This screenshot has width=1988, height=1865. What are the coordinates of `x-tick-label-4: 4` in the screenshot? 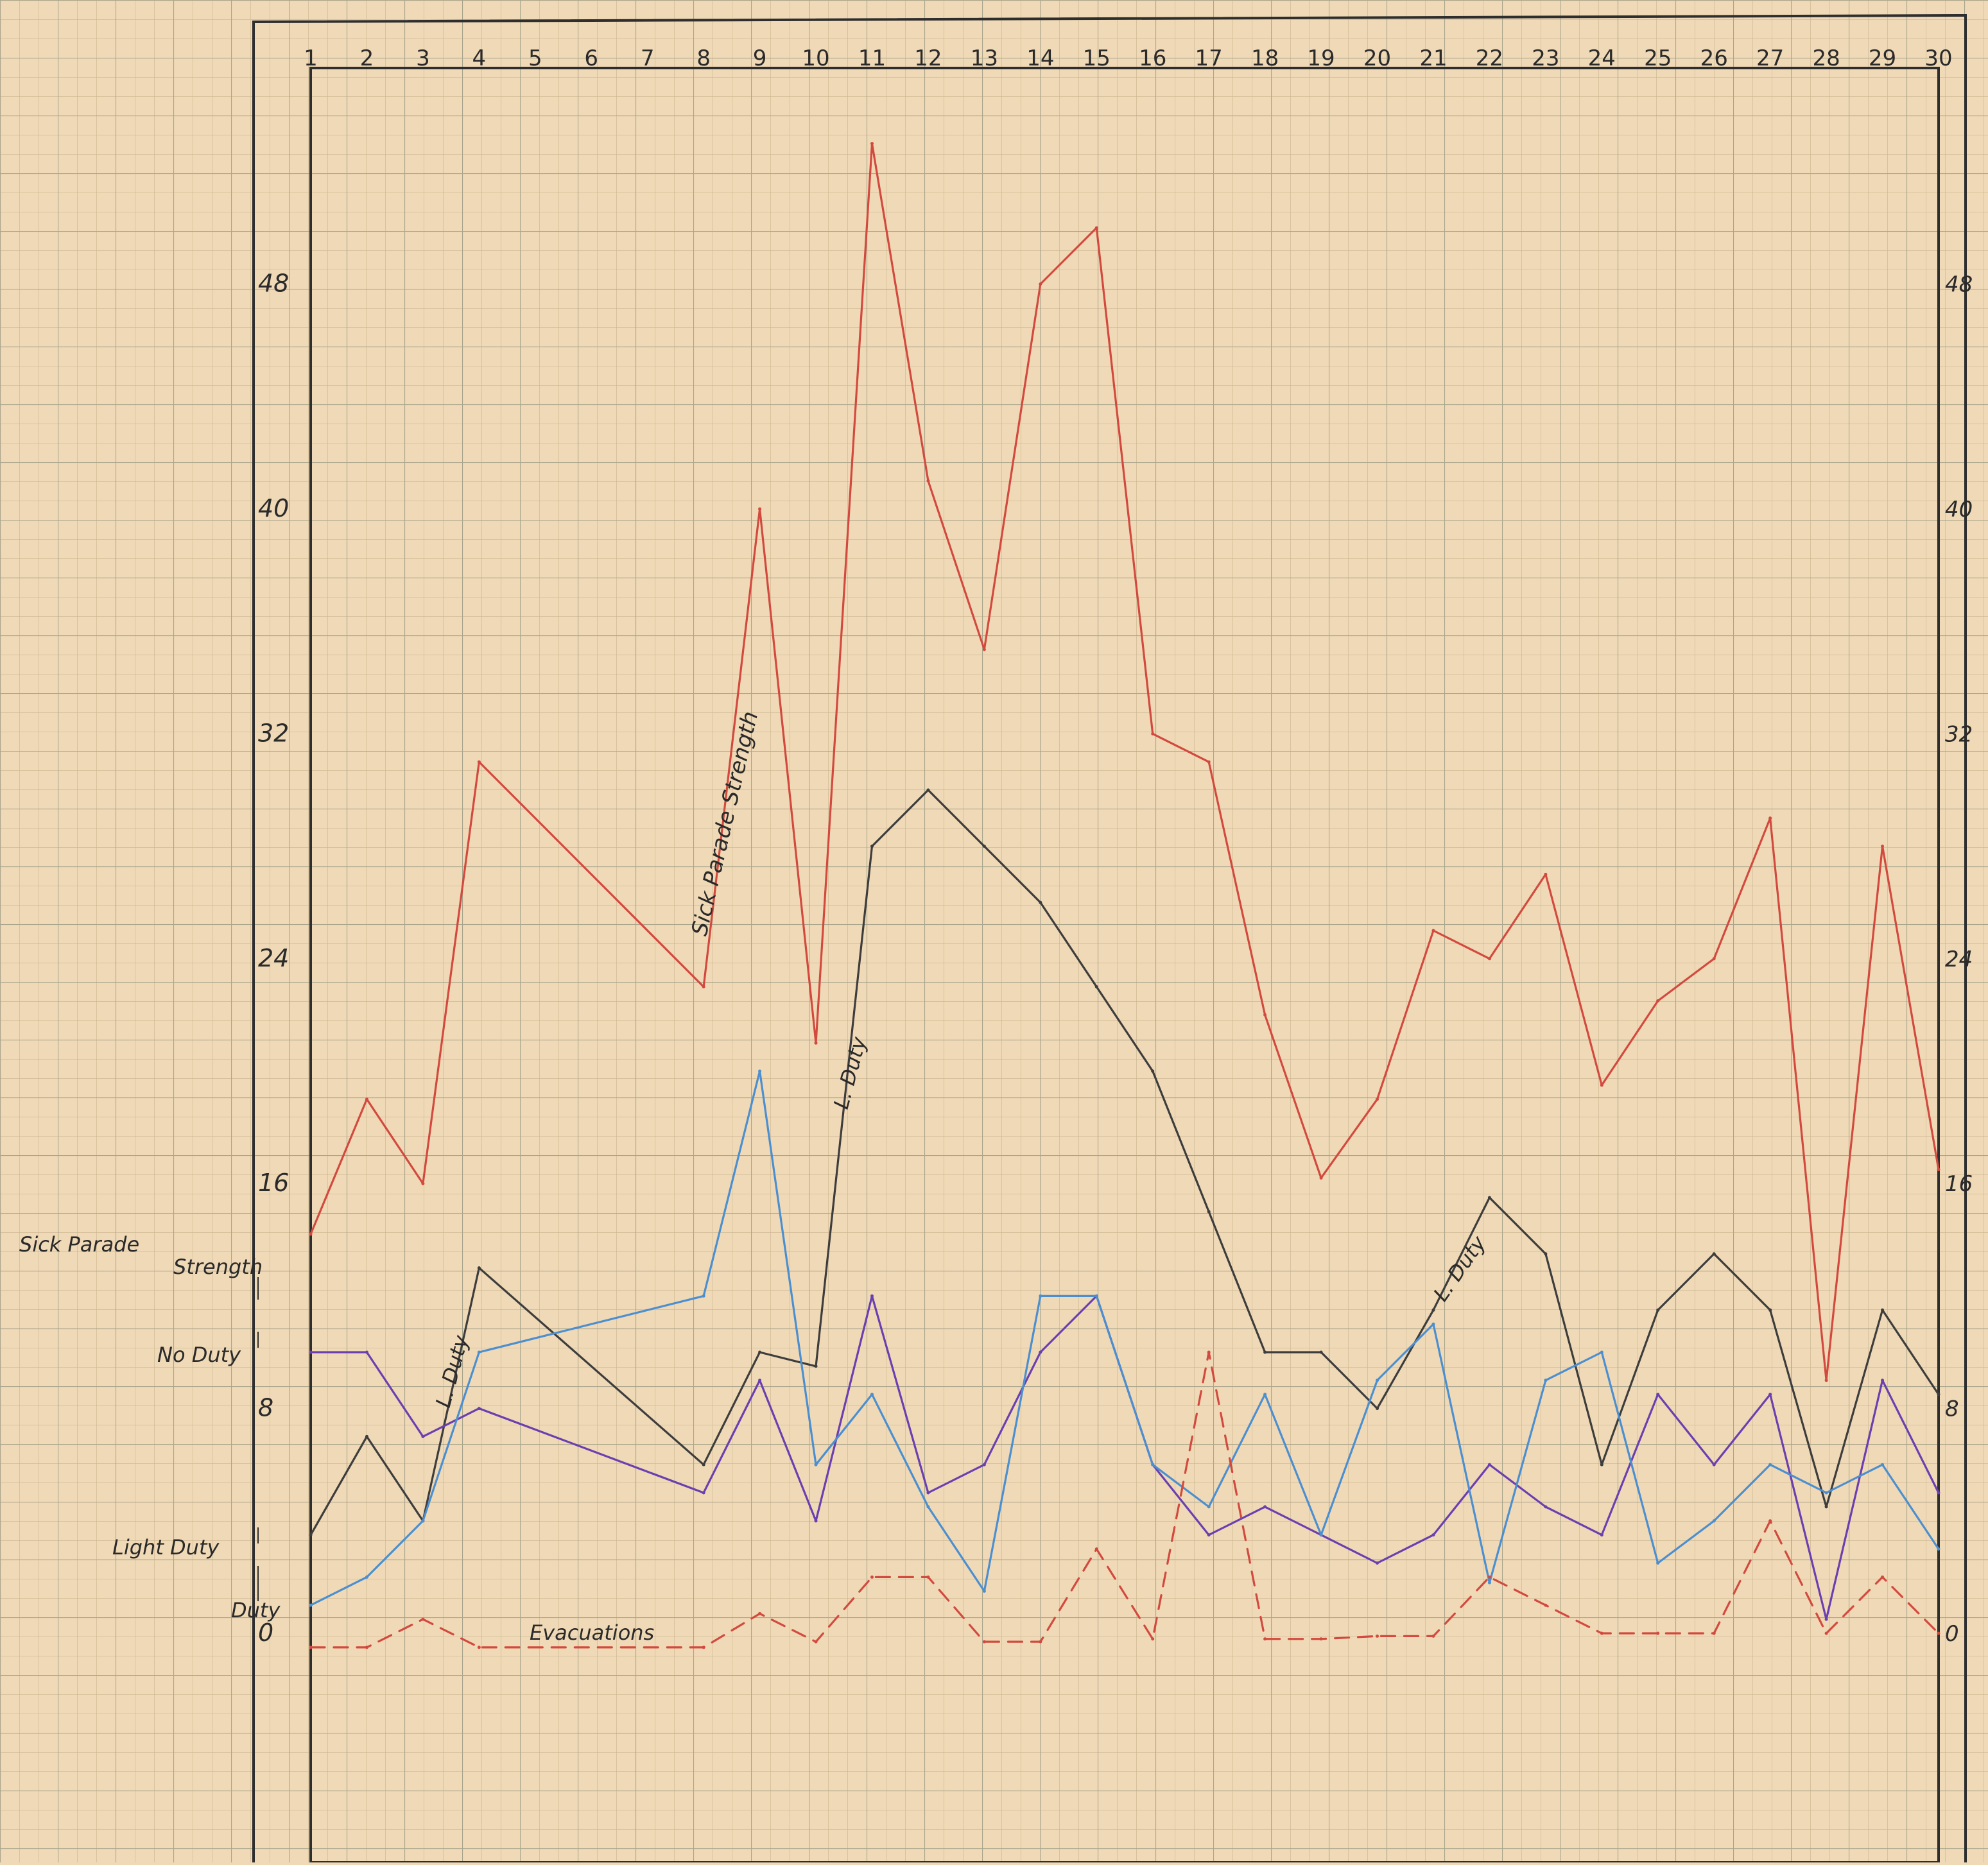 It's located at (479, 58).